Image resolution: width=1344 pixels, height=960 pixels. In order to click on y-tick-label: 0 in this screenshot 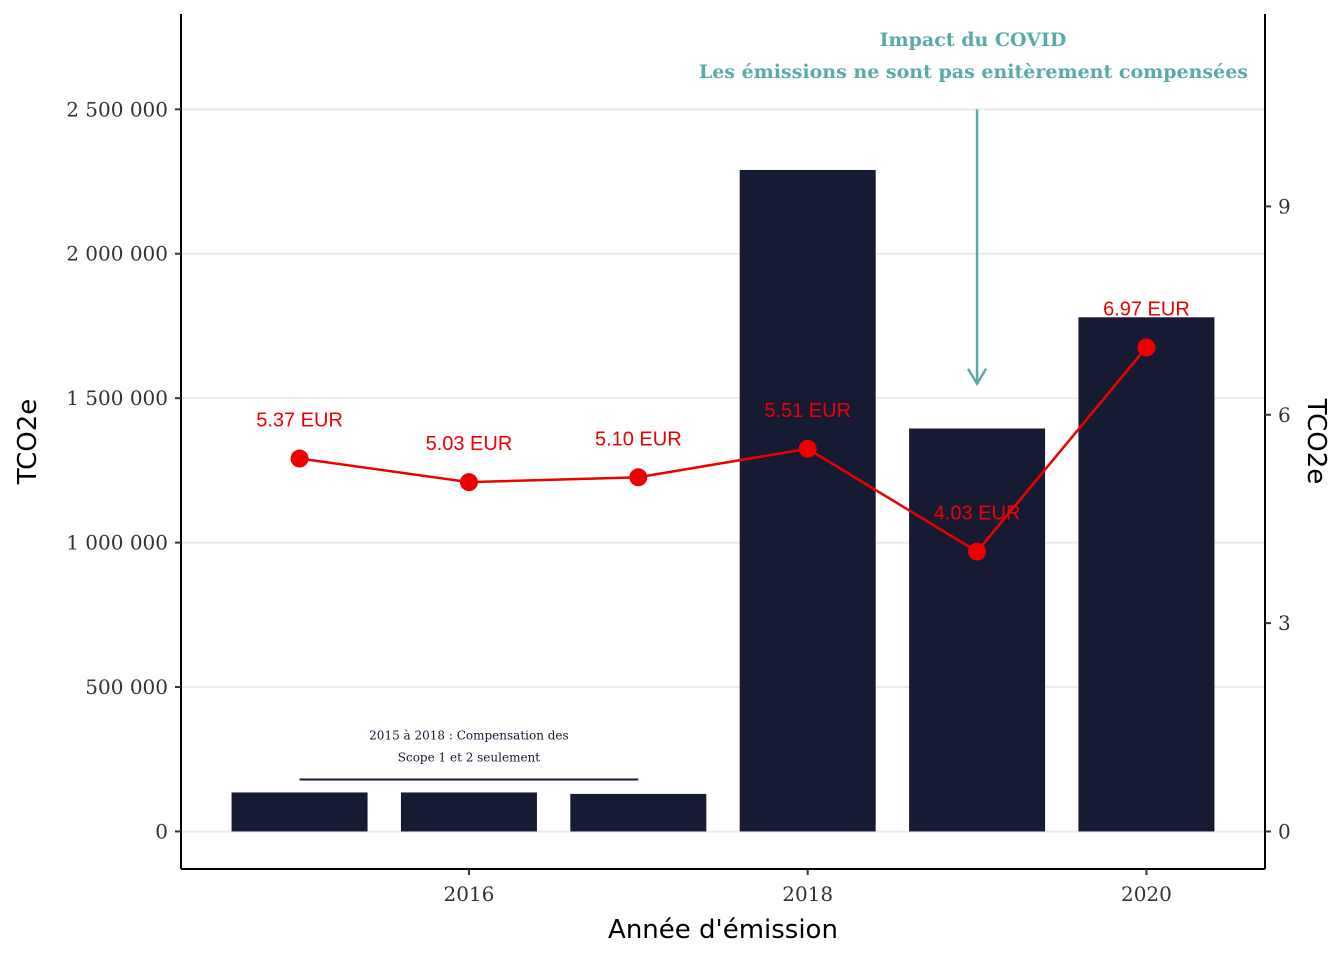, I will do `click(161, 831)`.